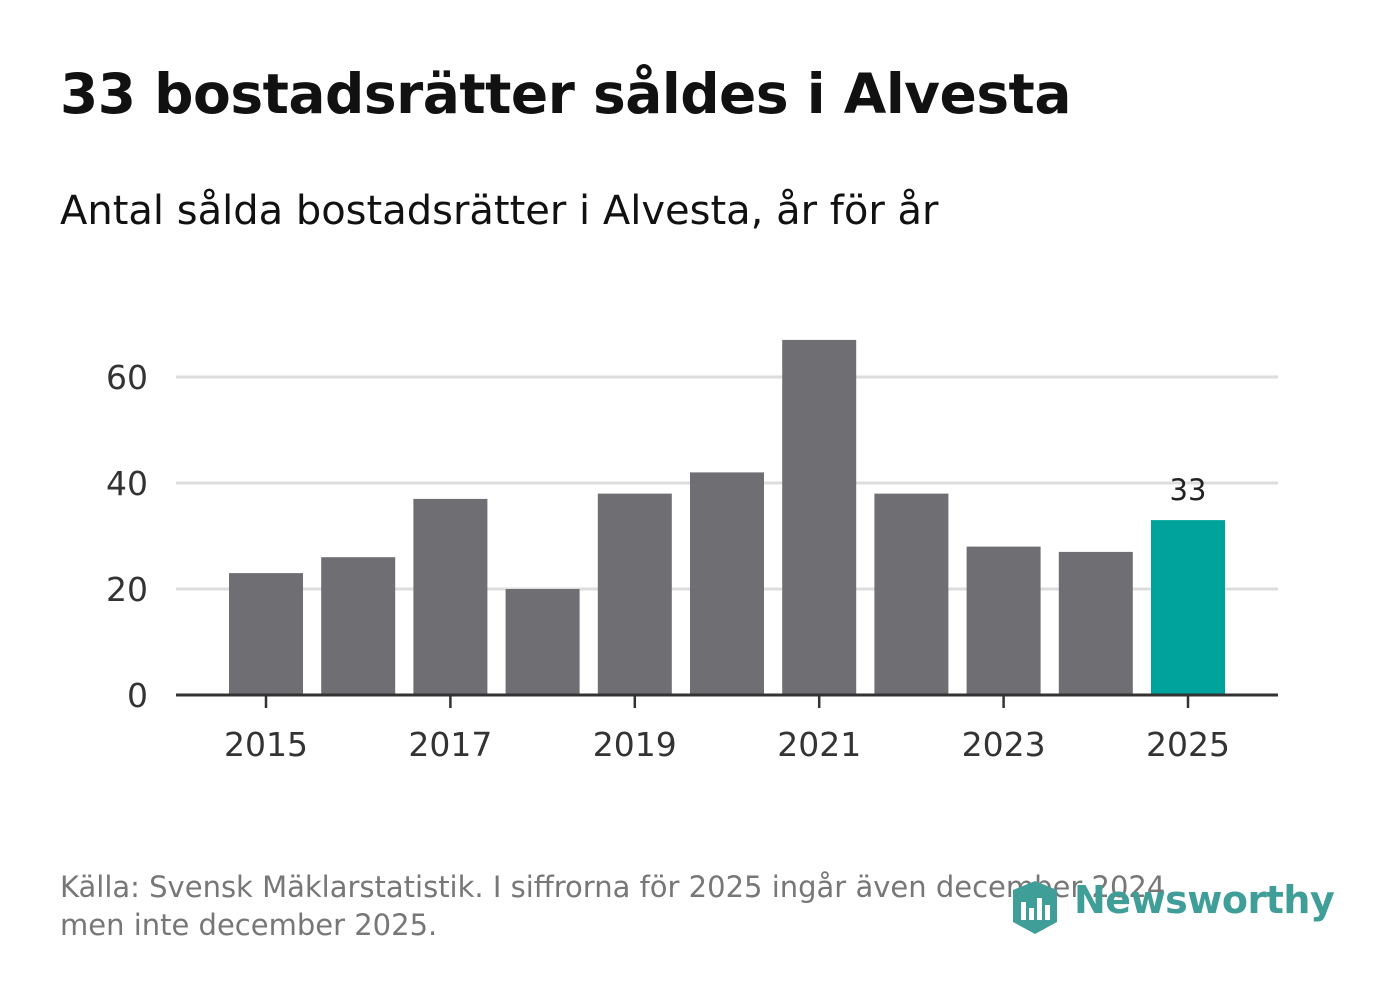 This screenshot has height=999, width=1382. I want to click on bar-2020, so click(727, 583).